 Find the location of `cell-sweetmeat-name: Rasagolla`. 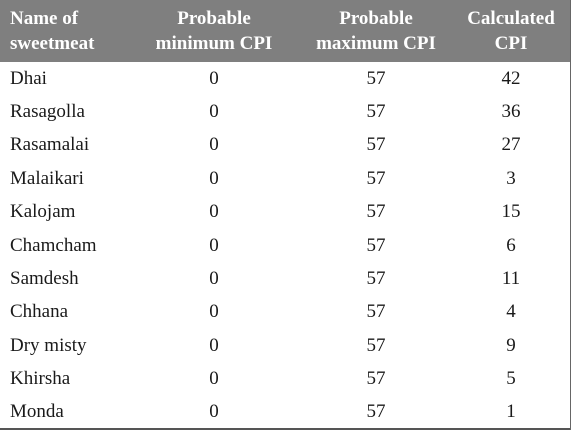

cell-sweetmeat-name: Rasagolla is located at coordinates (47, 112).